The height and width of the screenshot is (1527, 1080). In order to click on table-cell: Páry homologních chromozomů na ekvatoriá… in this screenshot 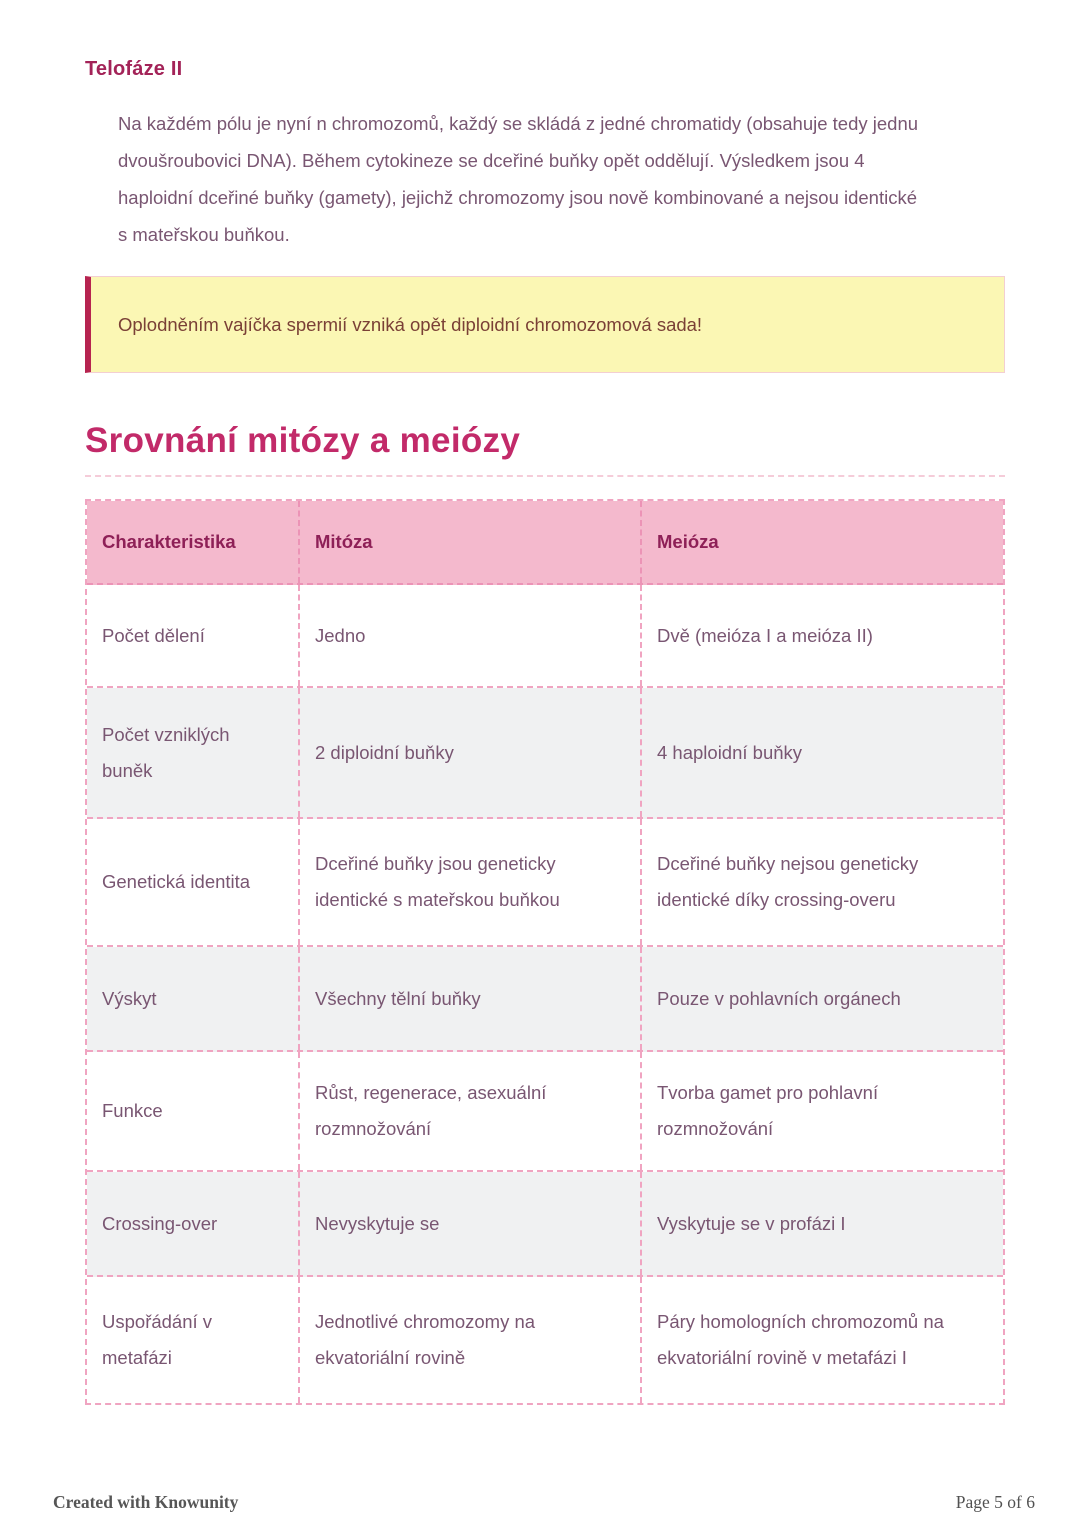, I will do `click(800, 1339)`.